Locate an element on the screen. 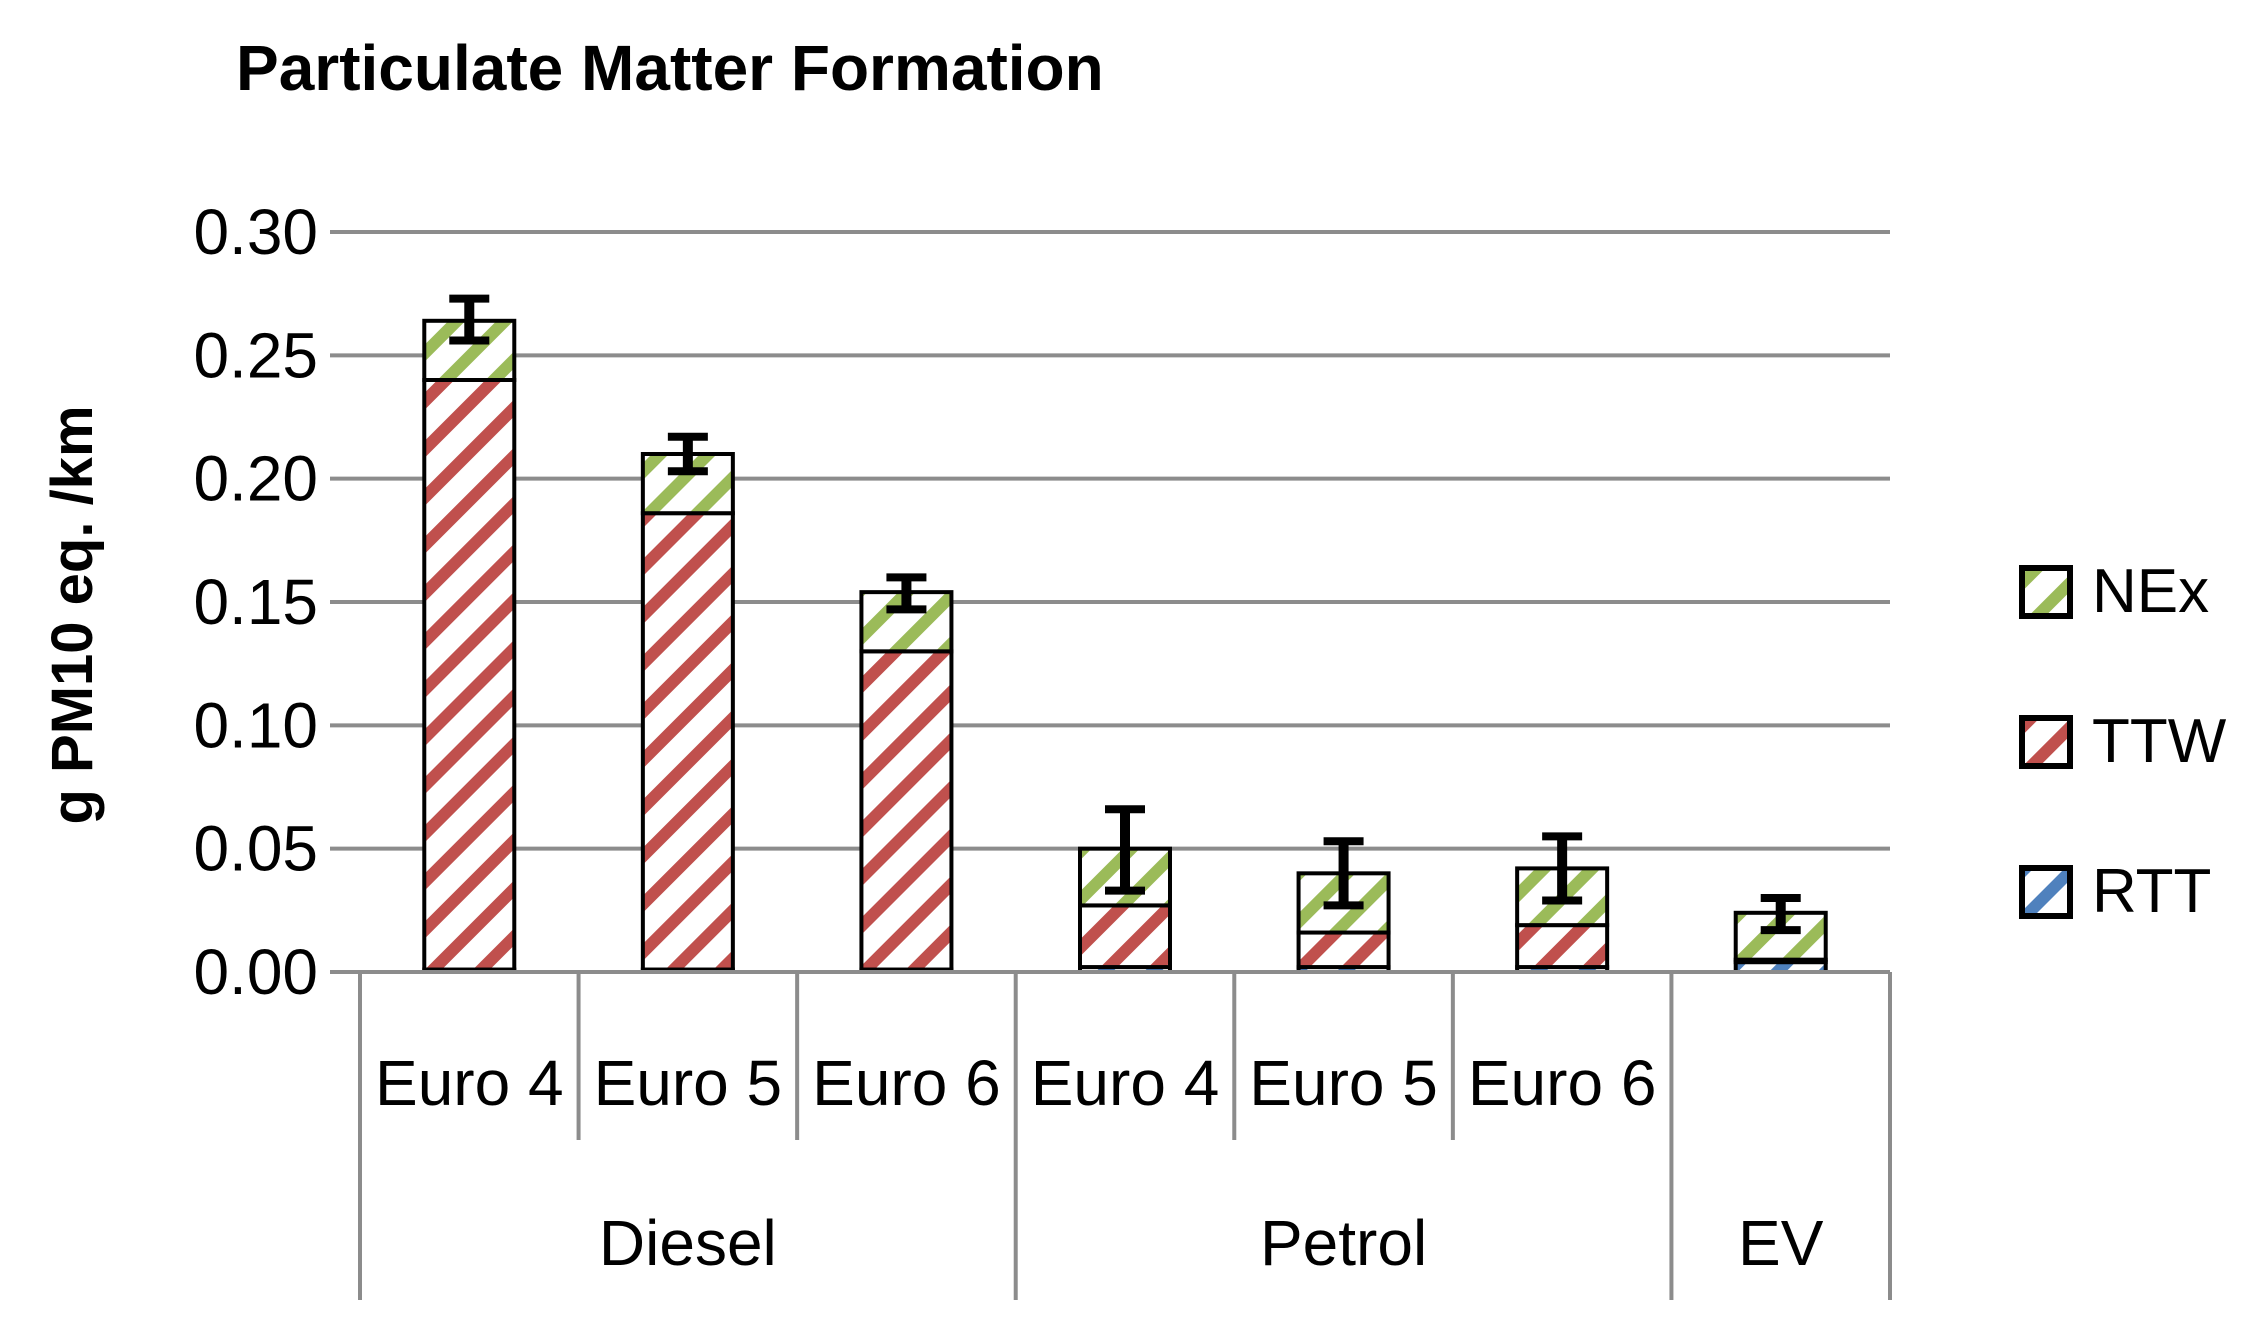  legend-label: TTW is located at coordinates (2159, 741).